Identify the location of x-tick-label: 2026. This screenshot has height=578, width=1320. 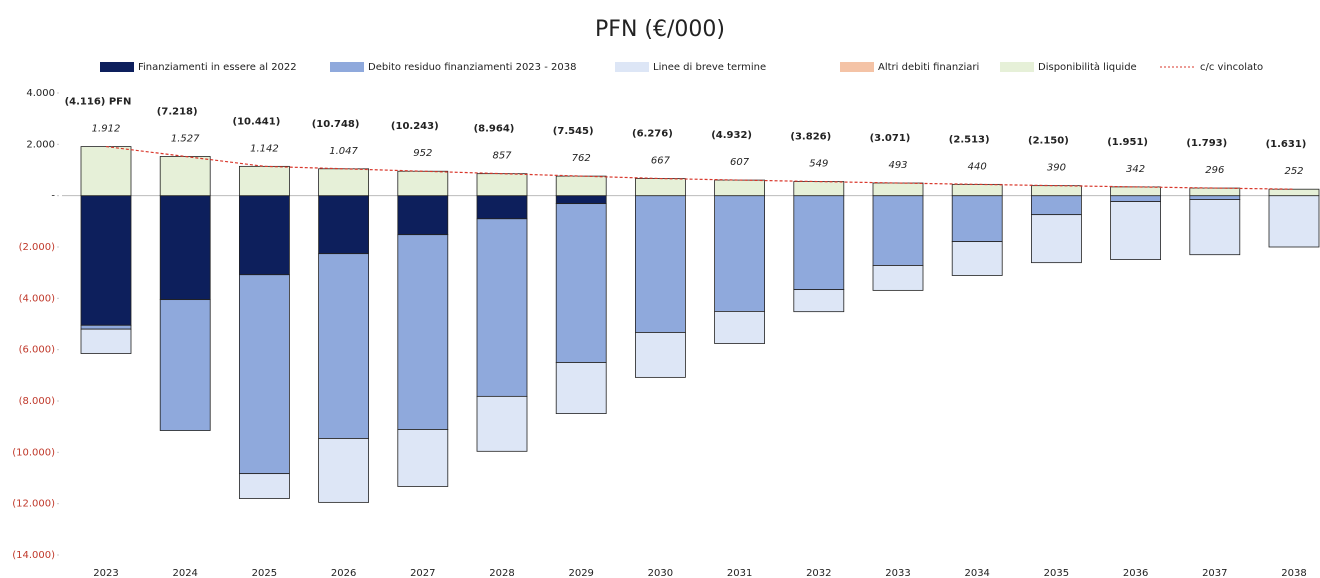
(343, 573).